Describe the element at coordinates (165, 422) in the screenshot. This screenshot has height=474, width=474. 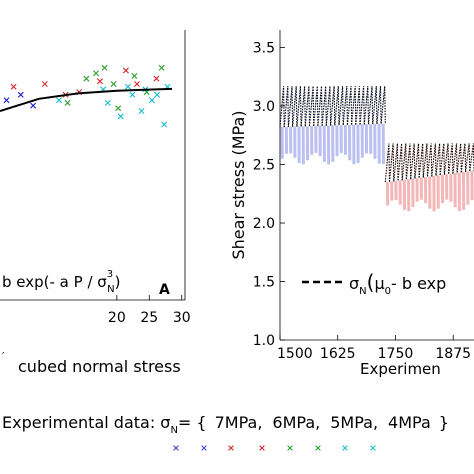
I see `legend-sigma: σ` at that location.